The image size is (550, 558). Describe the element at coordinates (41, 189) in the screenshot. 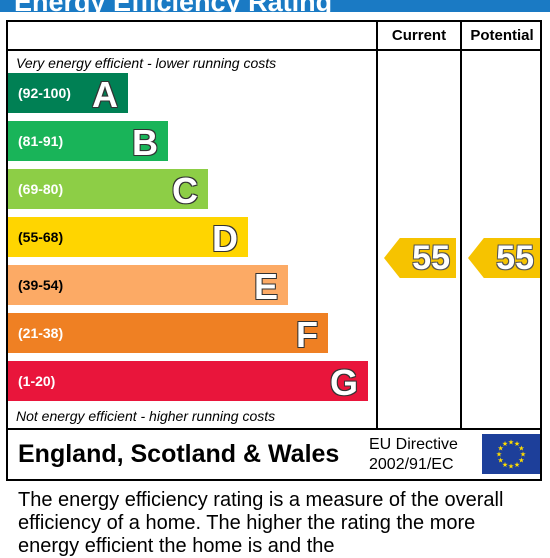

I see `band-range: (69-80)` at that location.